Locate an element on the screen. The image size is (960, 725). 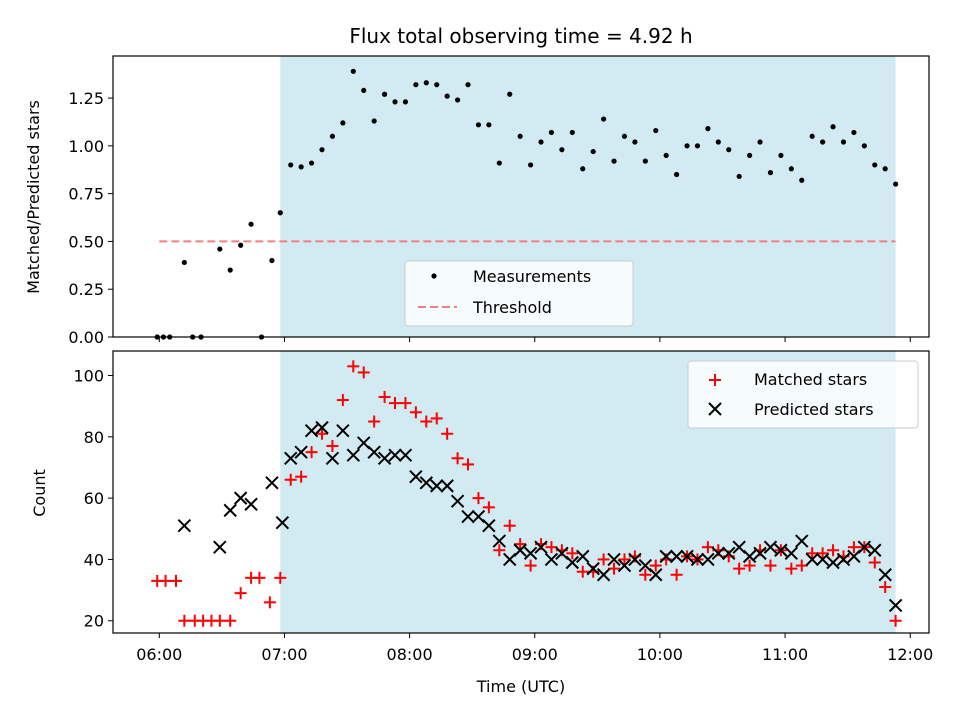
x-tick-label: 09:00 is located at coordinates (535, 654).